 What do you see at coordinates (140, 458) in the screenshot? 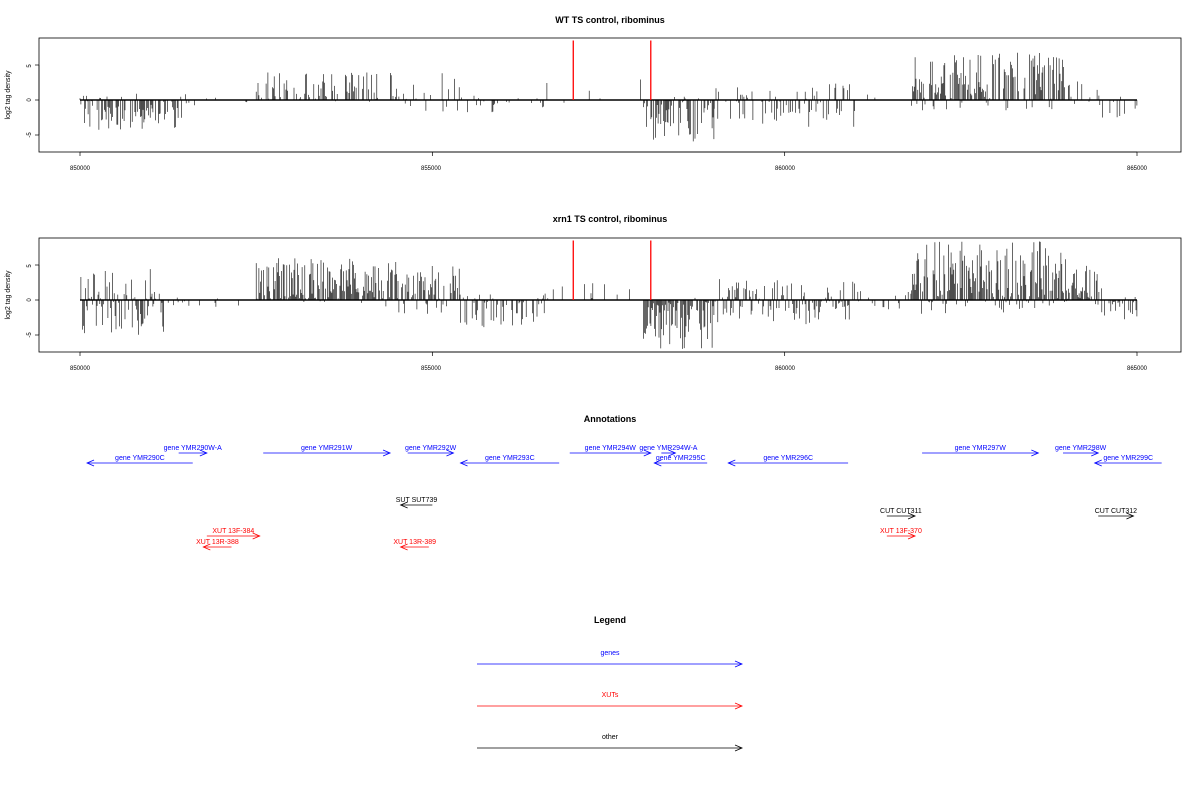
I see `annotation-label: gene YMR290C` at bounding box center [140, 458].